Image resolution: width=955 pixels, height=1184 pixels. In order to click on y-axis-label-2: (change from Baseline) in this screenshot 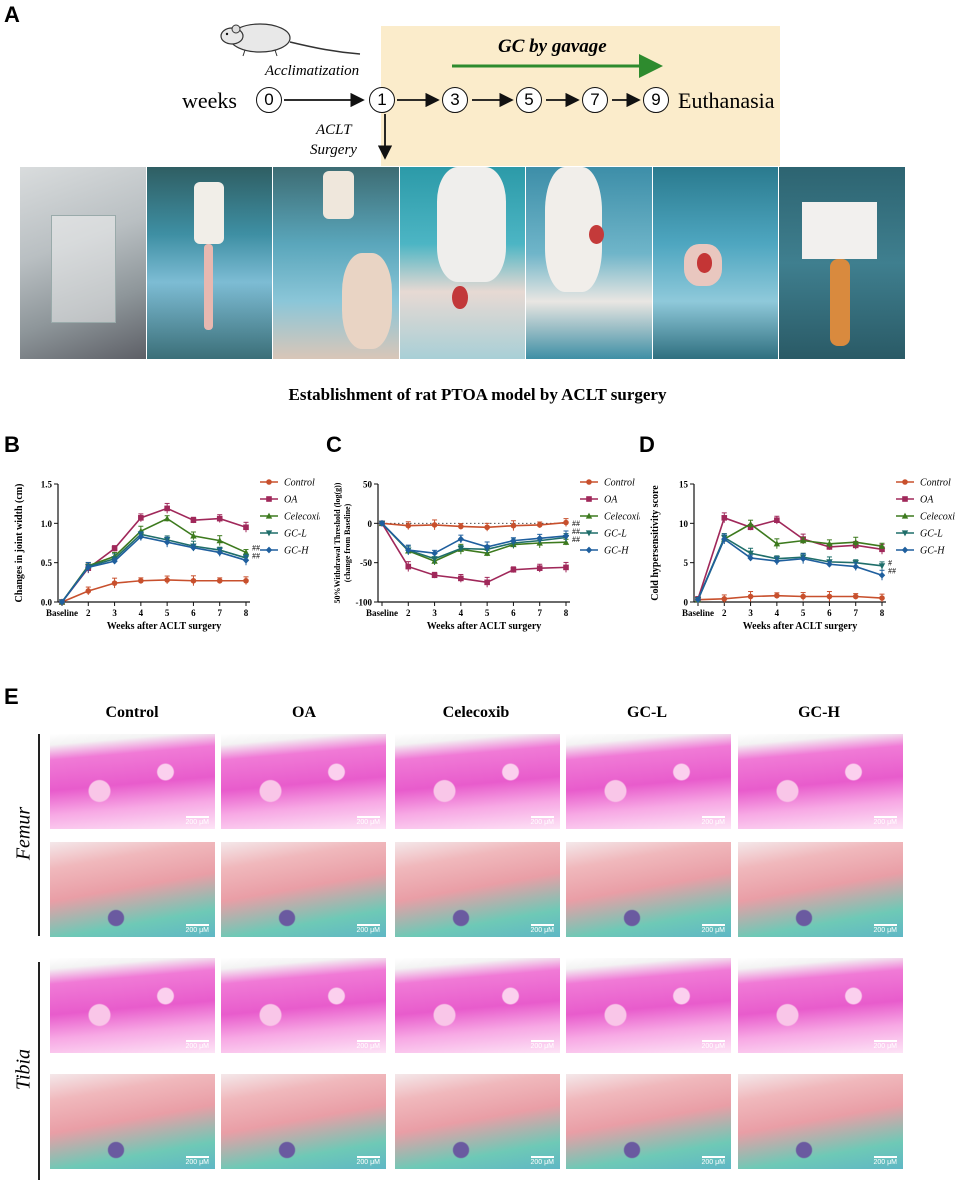, I will do `click(347, 542)`.